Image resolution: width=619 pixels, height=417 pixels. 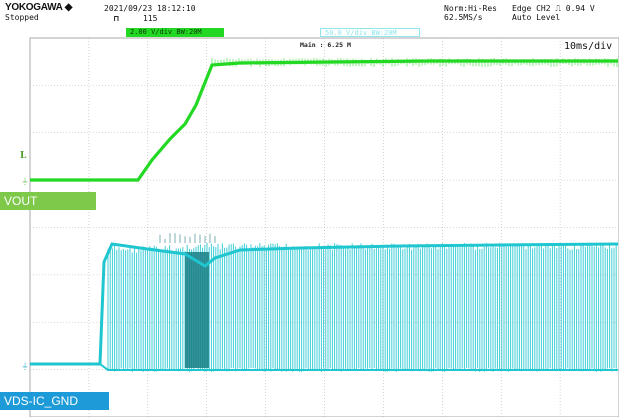 I want to click on vds-dense-region, so click(x=197, y=310).